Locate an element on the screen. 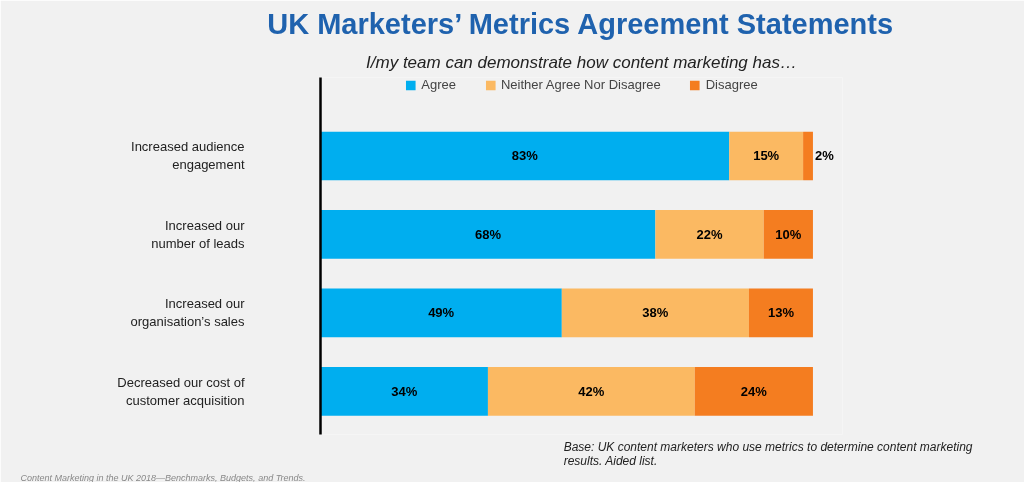 This screenshot has height=482, width=1024. data-label: 24% is located at coordinates (754, 391).